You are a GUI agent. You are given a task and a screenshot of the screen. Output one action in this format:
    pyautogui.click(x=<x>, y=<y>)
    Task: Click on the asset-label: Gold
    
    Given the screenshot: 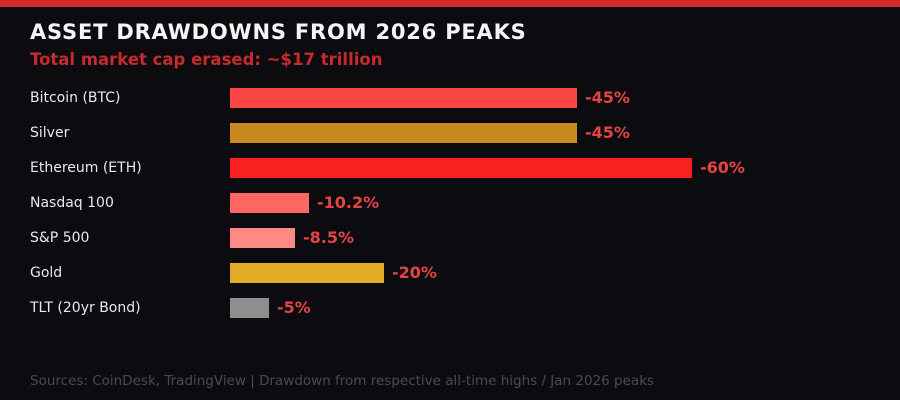 What is the action you would take?
    pyautogui.click(x=46, y=272)
    